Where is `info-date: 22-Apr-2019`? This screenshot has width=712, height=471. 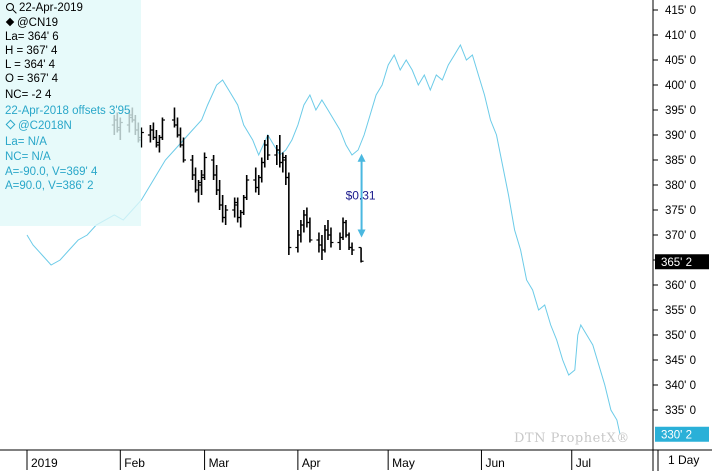 info-date: 22-Apr-2019 is located at coordinates (51, 8).